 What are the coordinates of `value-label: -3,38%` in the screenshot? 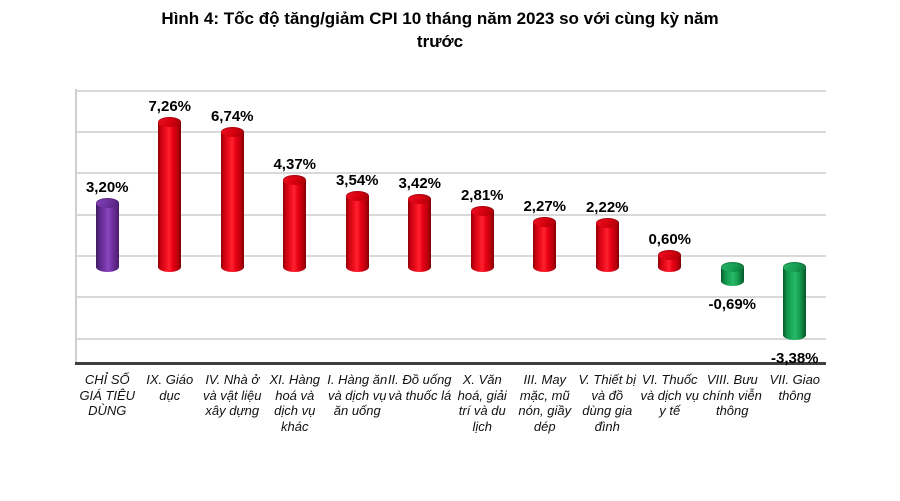 It's located at (794, 358).